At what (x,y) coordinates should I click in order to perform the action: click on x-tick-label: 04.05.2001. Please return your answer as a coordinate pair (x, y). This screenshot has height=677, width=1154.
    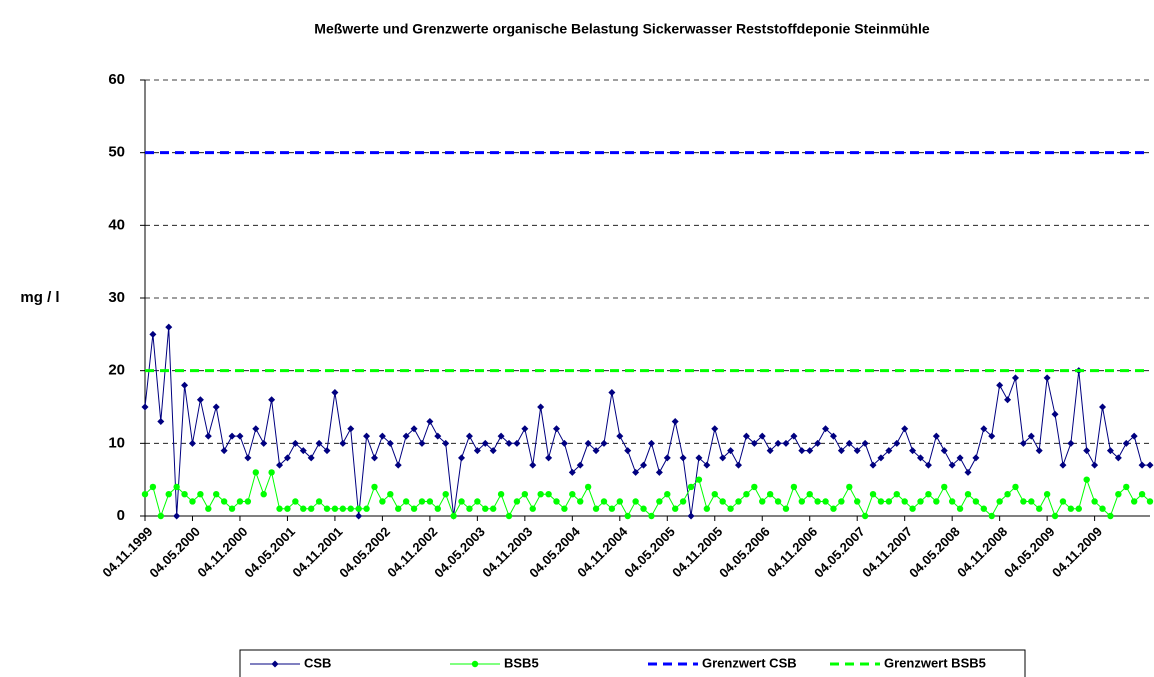
    Looking at the image, I should click on (269, 552).